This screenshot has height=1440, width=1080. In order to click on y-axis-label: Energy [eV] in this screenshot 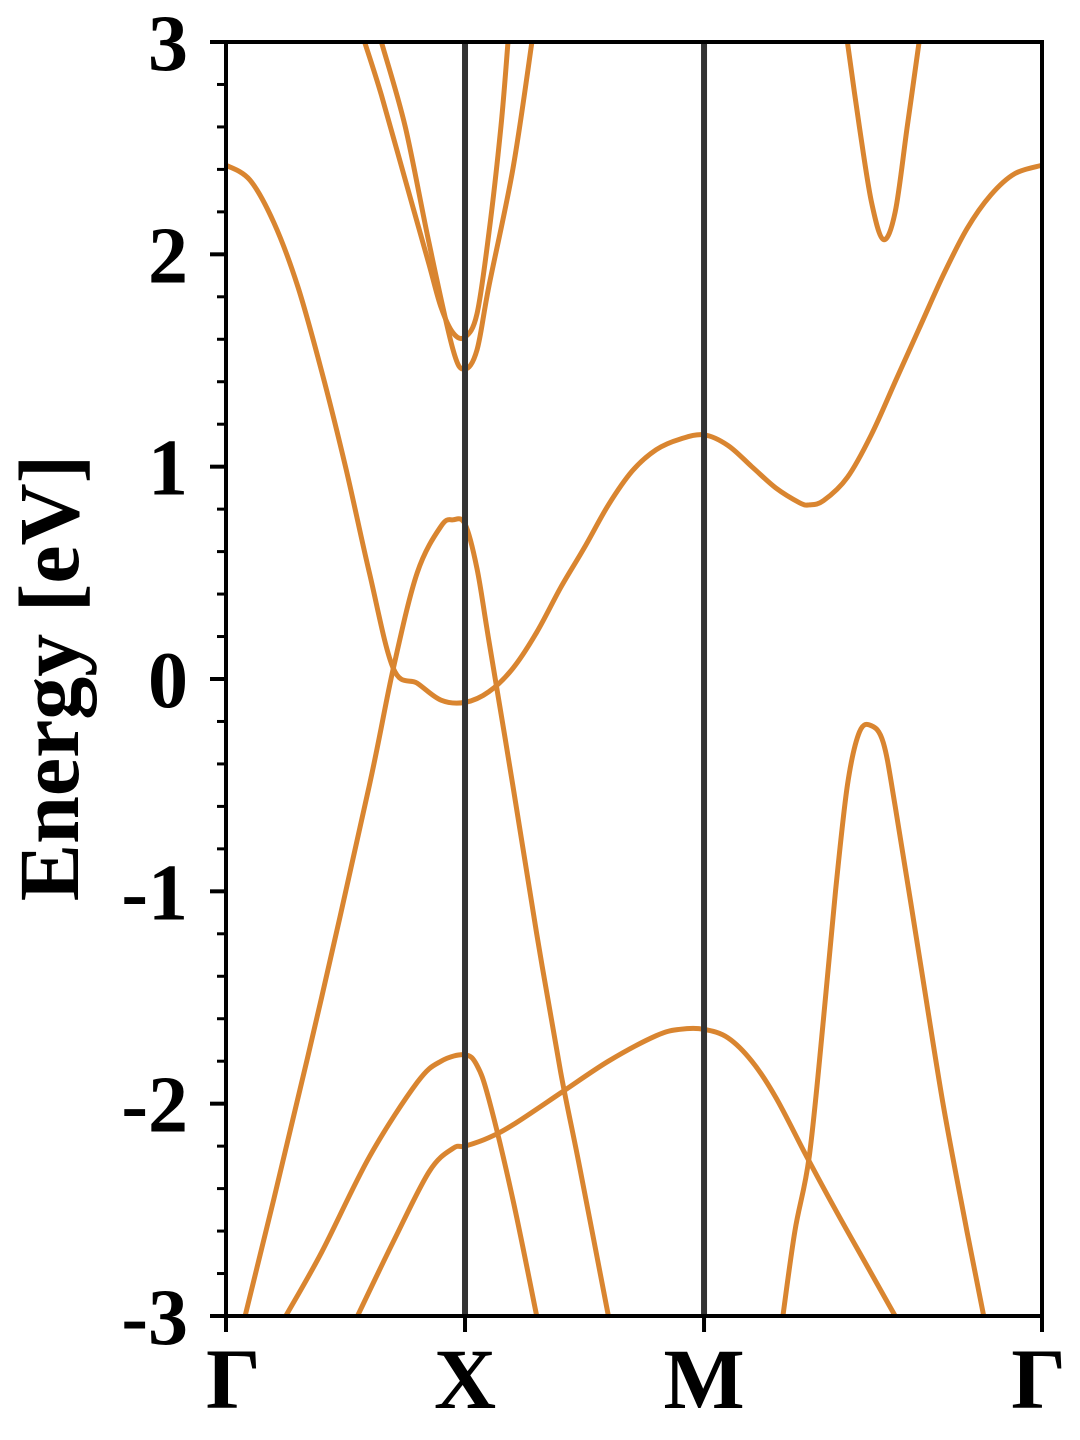, I will do `click(49, 678)`.